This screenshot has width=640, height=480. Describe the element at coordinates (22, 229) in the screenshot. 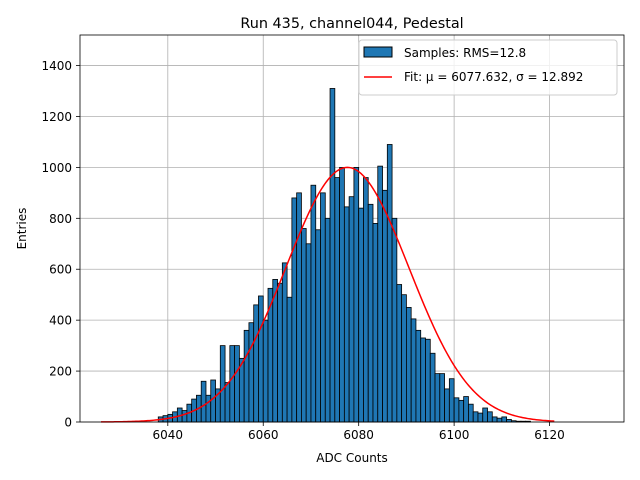

I see `y-axis-label: Entries` at that location.